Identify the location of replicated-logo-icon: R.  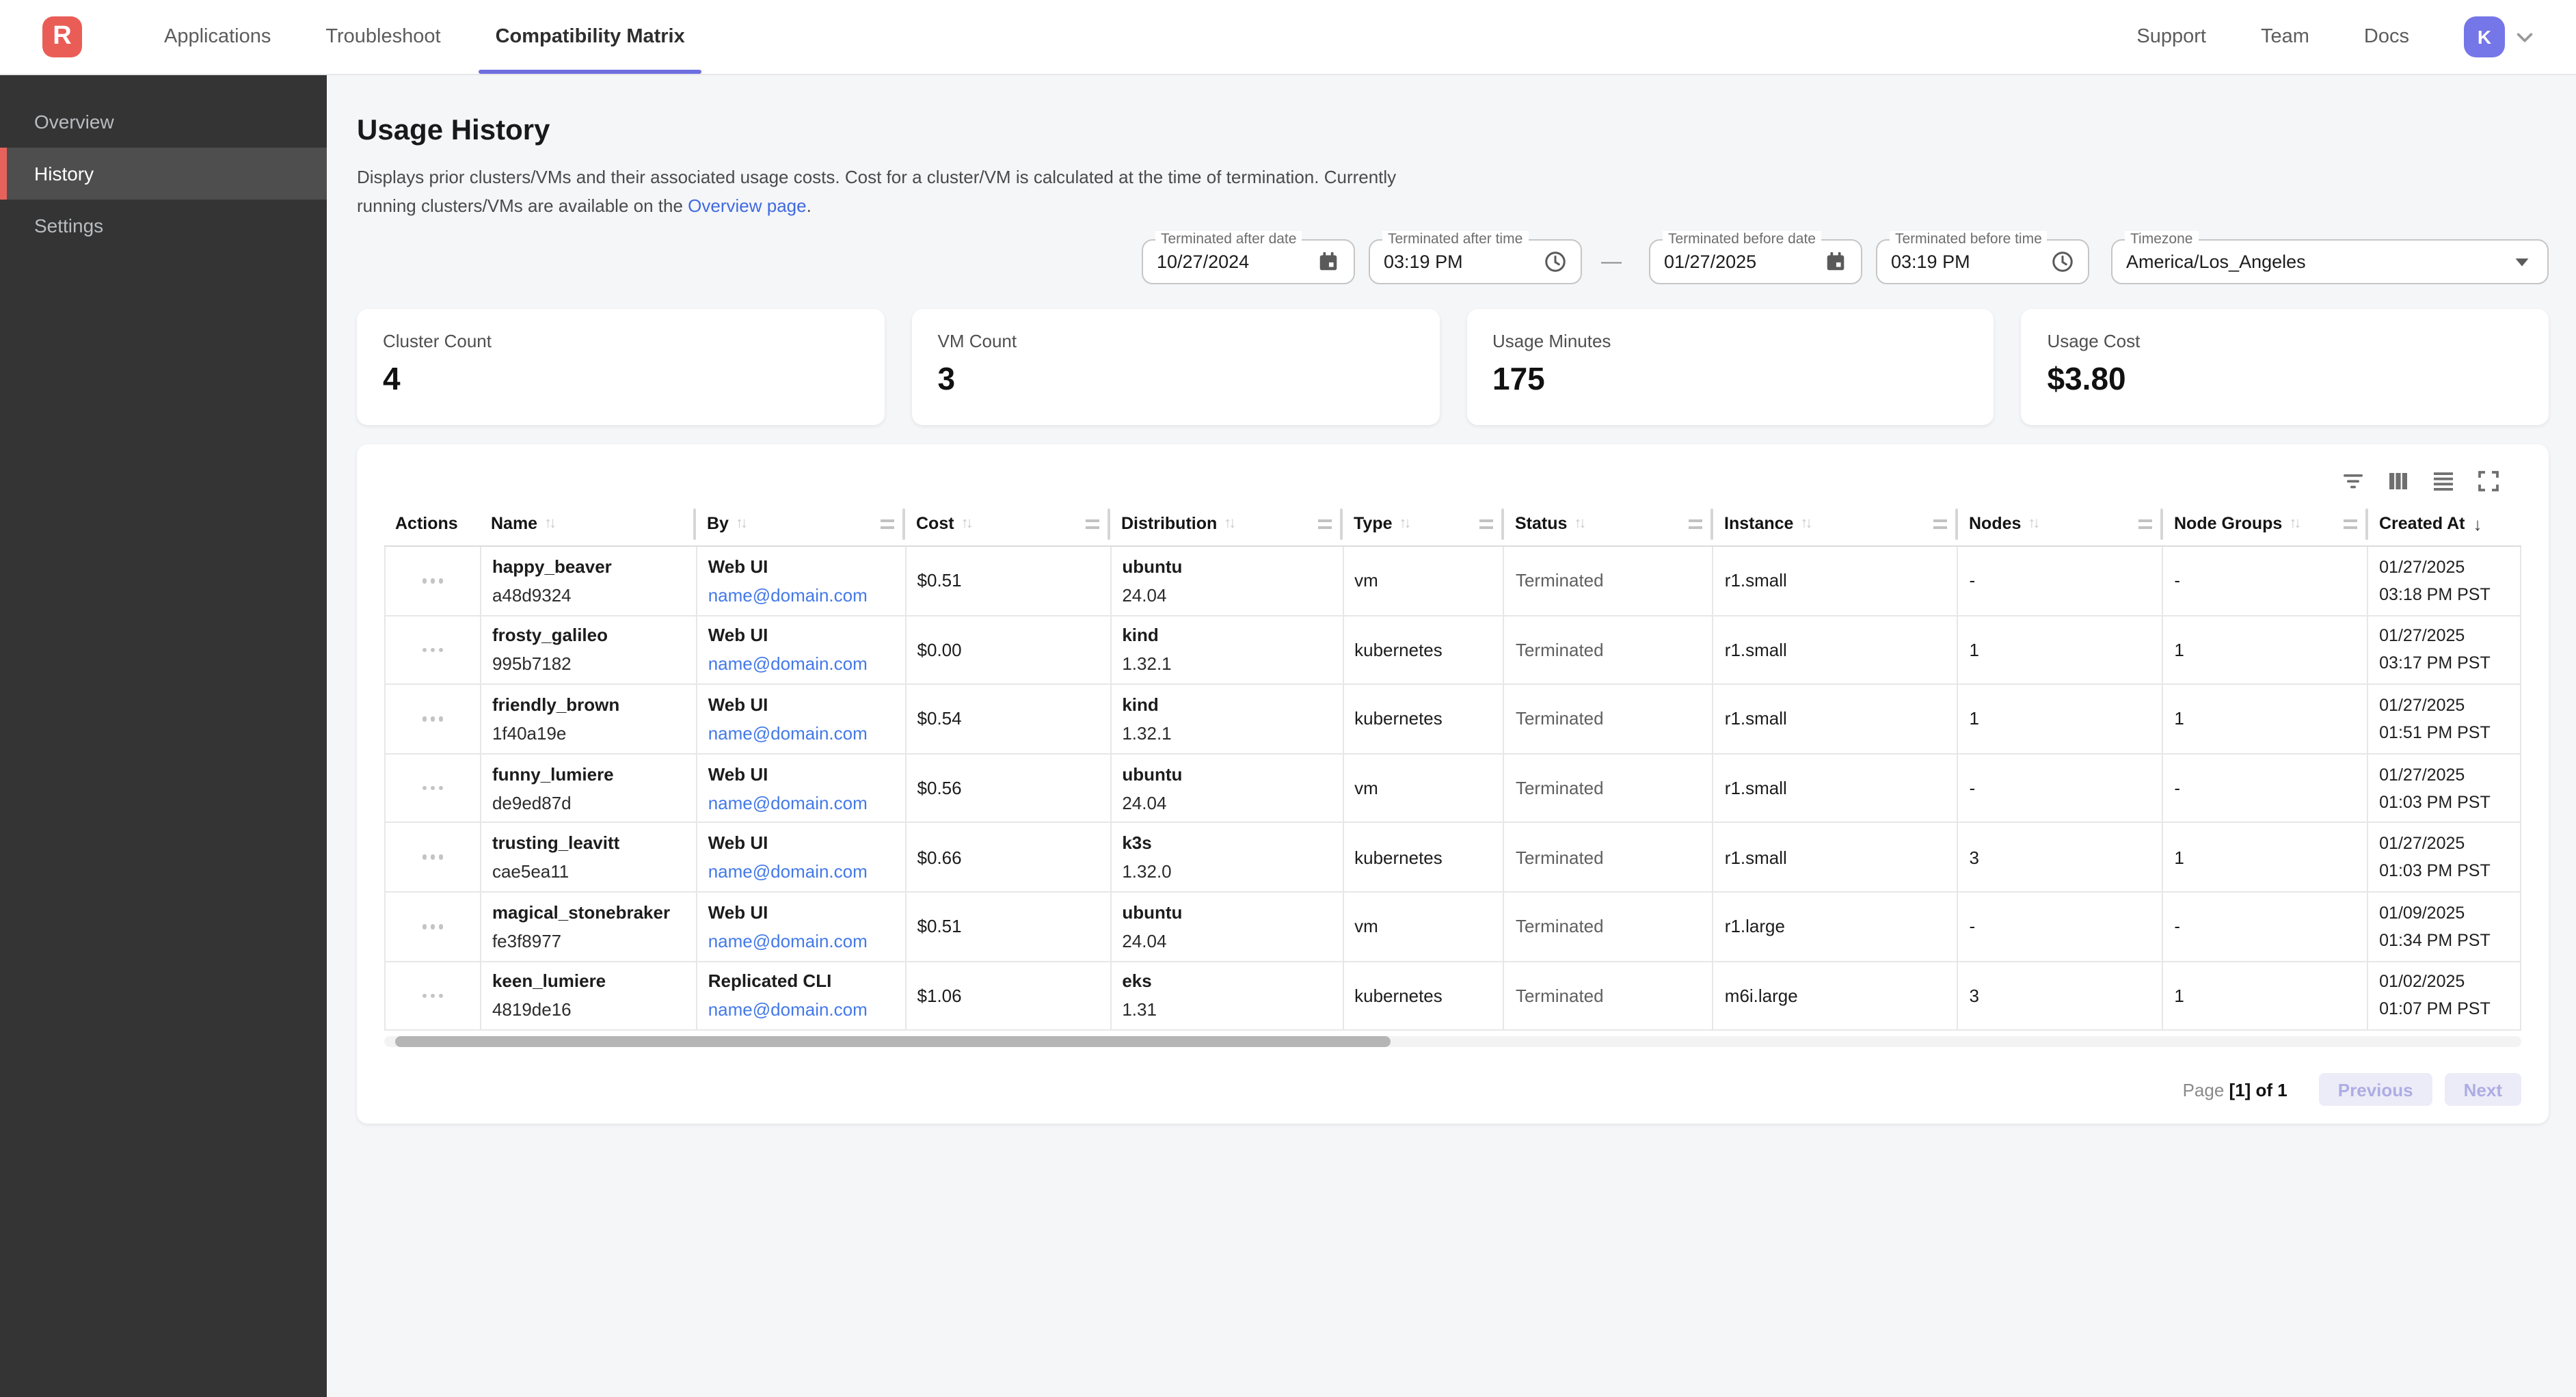
(62, 36).